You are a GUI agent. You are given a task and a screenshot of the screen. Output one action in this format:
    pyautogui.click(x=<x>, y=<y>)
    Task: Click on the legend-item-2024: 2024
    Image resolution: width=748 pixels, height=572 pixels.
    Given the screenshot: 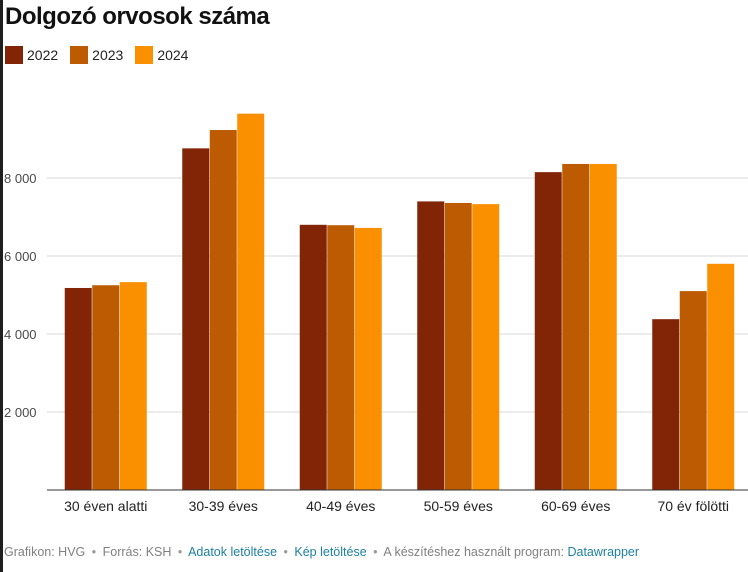 What is the action you would take?
    pyautogui.click(x=161, y=55)
    